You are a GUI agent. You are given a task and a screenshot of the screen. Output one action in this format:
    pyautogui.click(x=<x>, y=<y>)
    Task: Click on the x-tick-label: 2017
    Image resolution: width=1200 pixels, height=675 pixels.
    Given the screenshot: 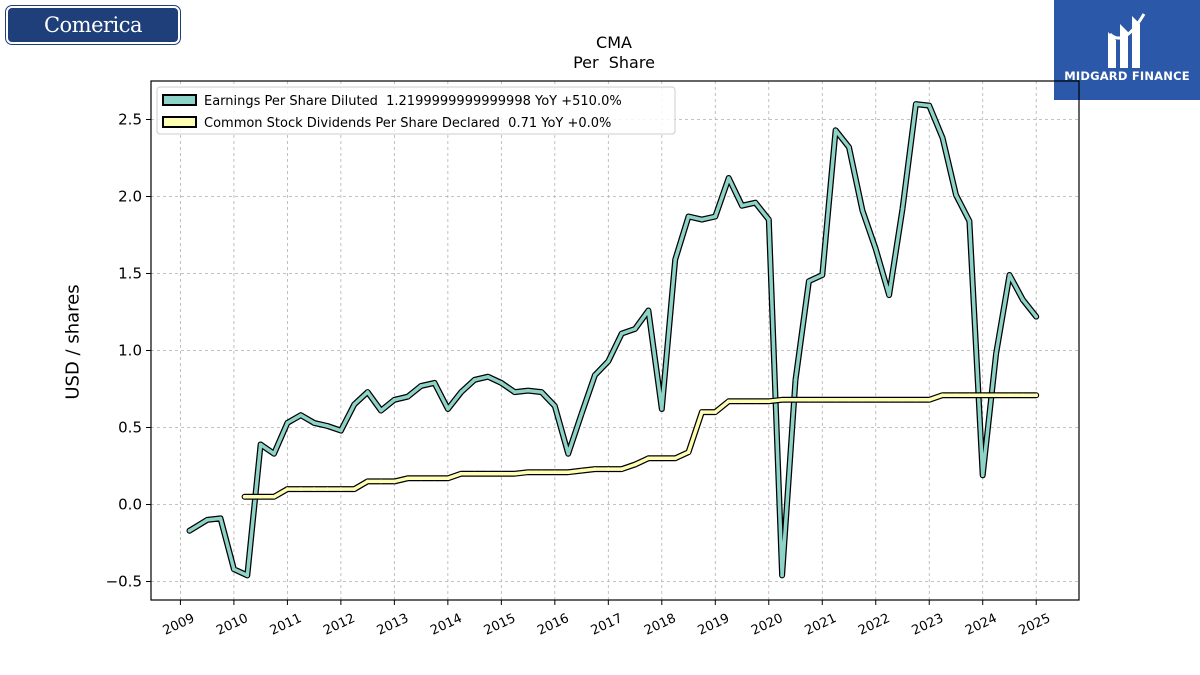 What is the action you would take?
    pyautogui.click(x=607, y=625)
    